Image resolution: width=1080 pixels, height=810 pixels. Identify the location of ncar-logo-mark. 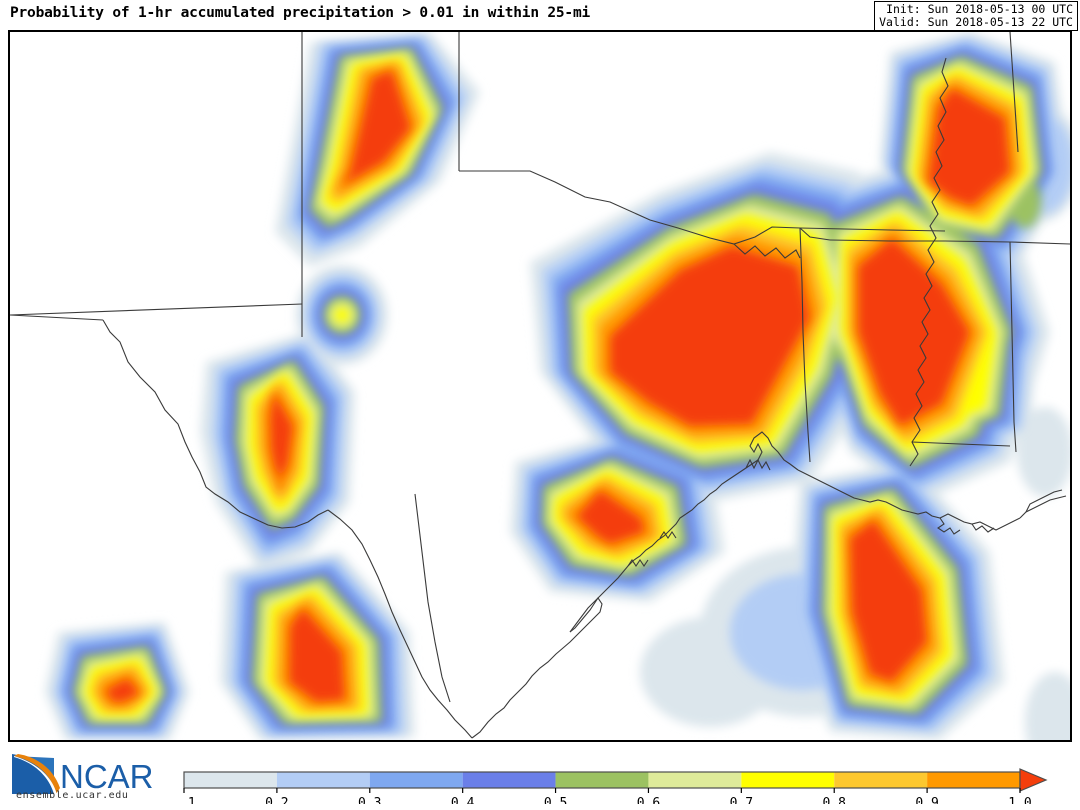
(36, 774).